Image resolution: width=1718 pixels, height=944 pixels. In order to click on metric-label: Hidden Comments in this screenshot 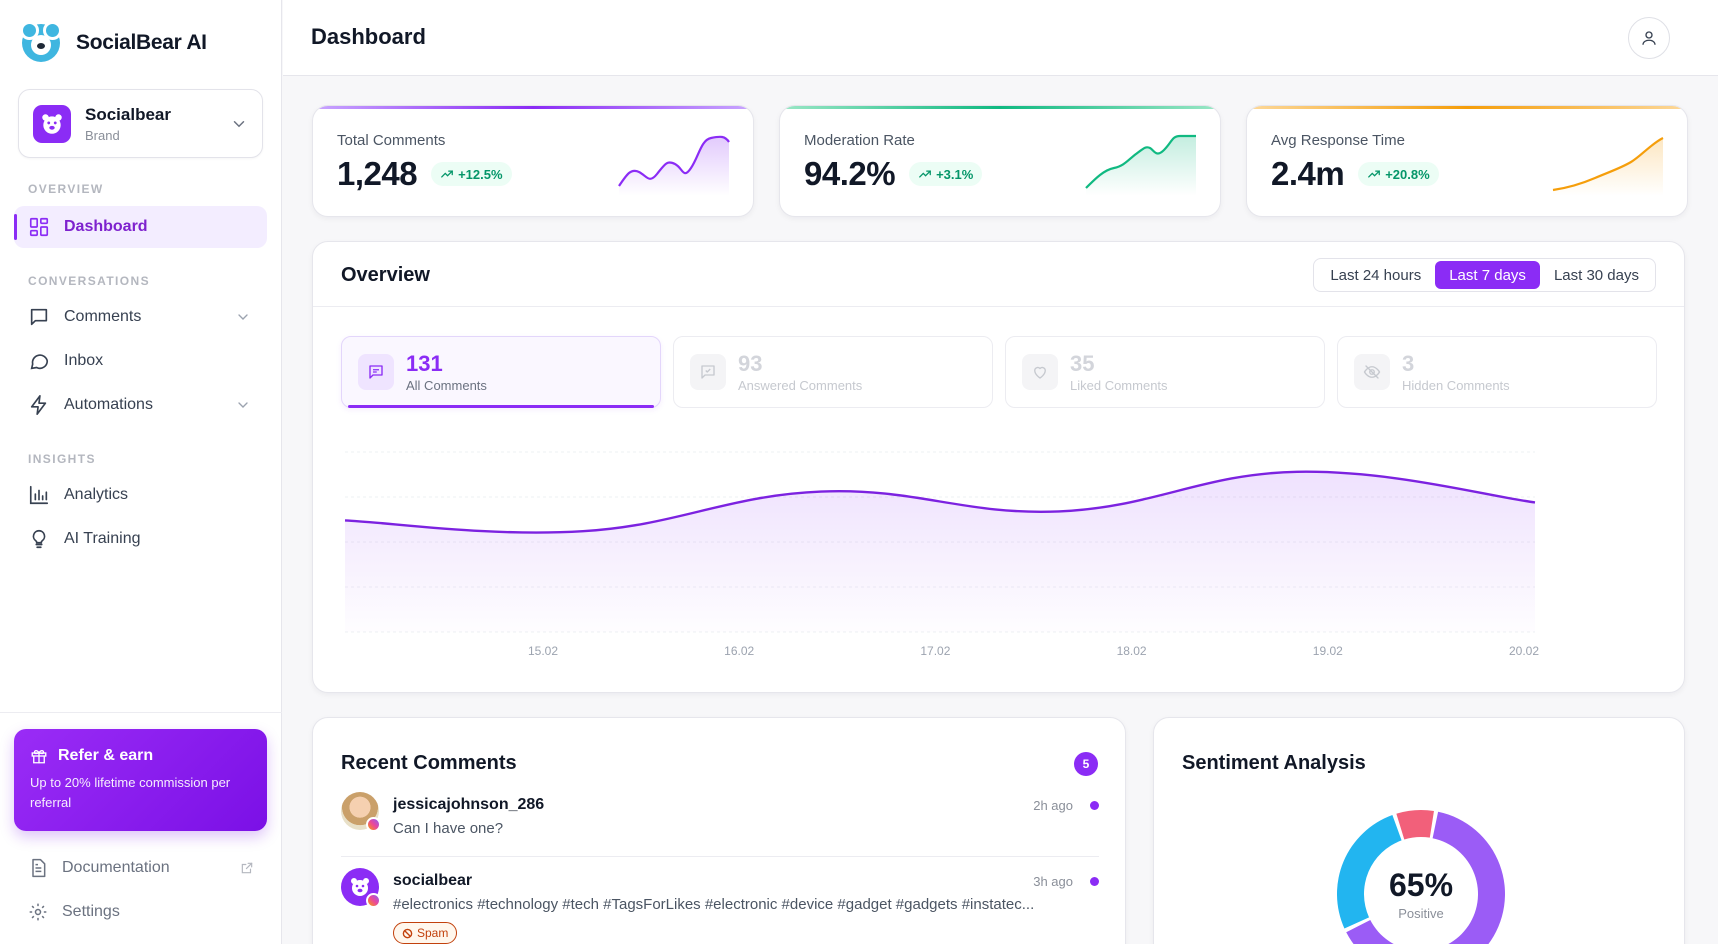, I will do `click(1456, 385)`.